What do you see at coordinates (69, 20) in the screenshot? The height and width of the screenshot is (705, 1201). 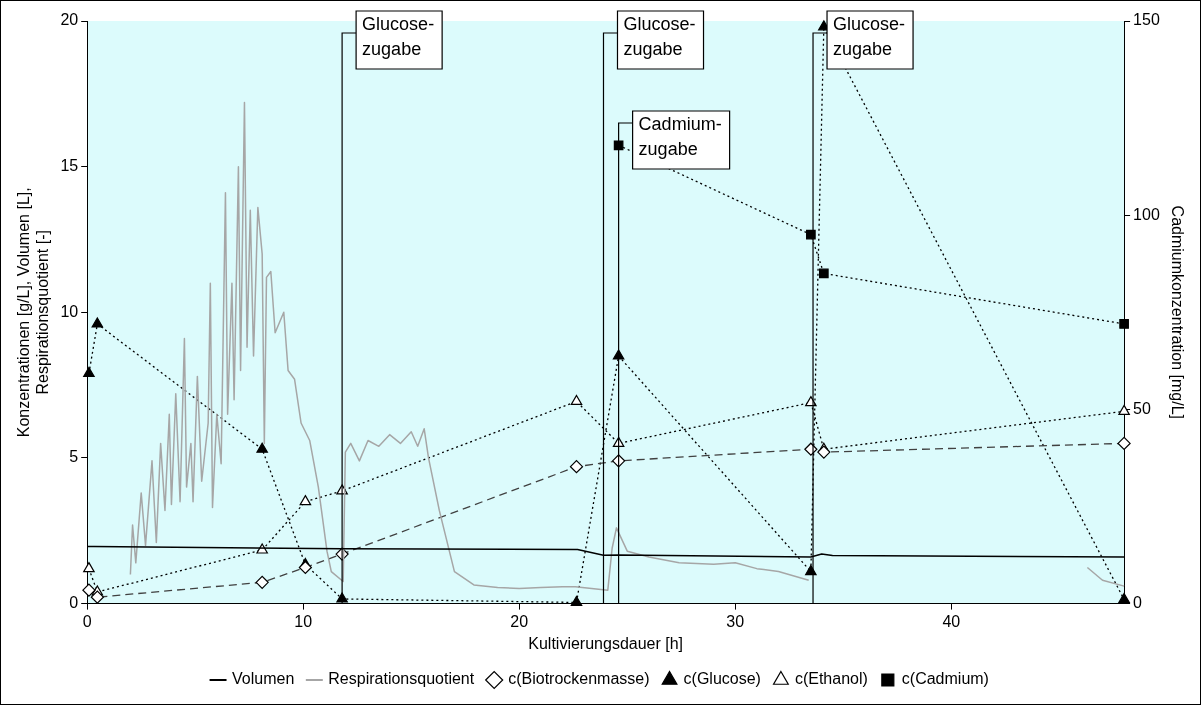 I see `y-tick-label: 20` at bounding box center [69, 20].